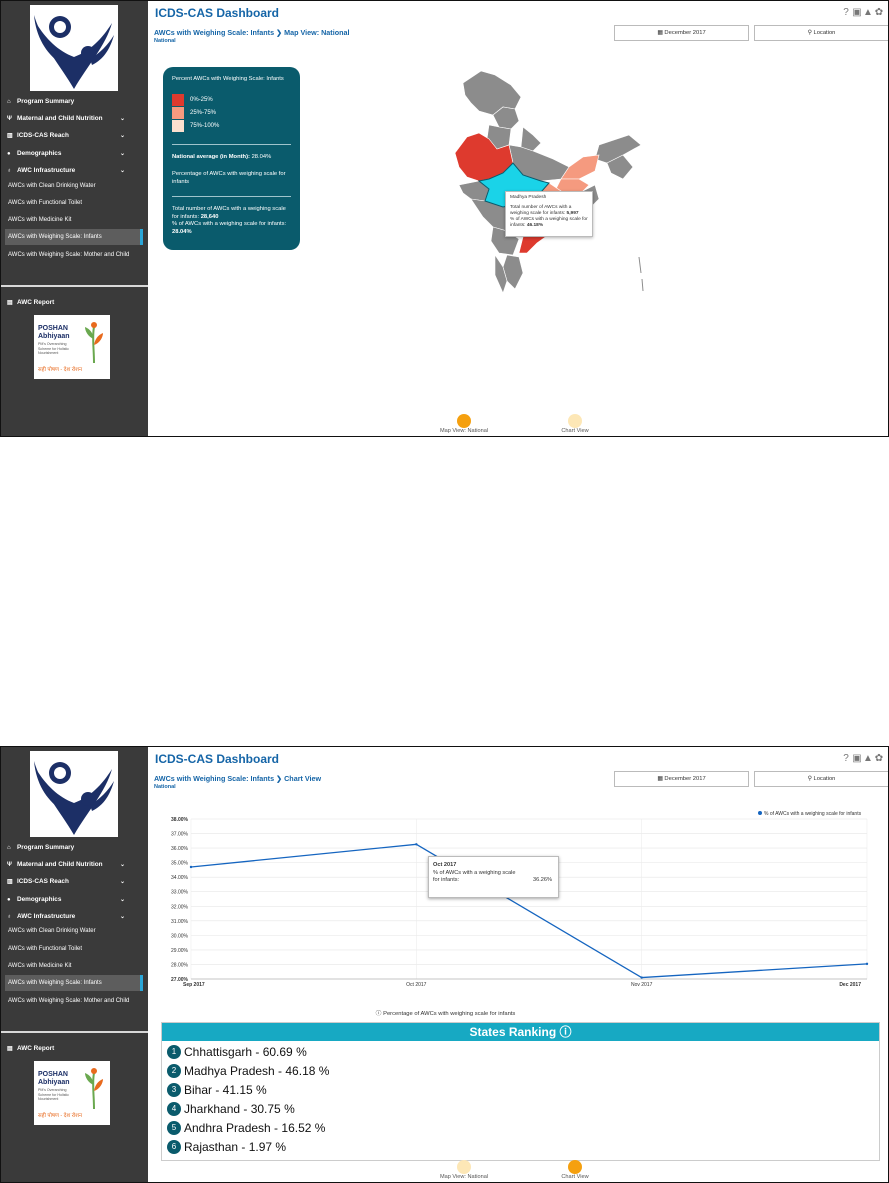 The height and width of the screenshot is (1183, 889). Describe the element at coordinates (9, 848) in the screenshot. I see `home-icon: ⌂` at that location.